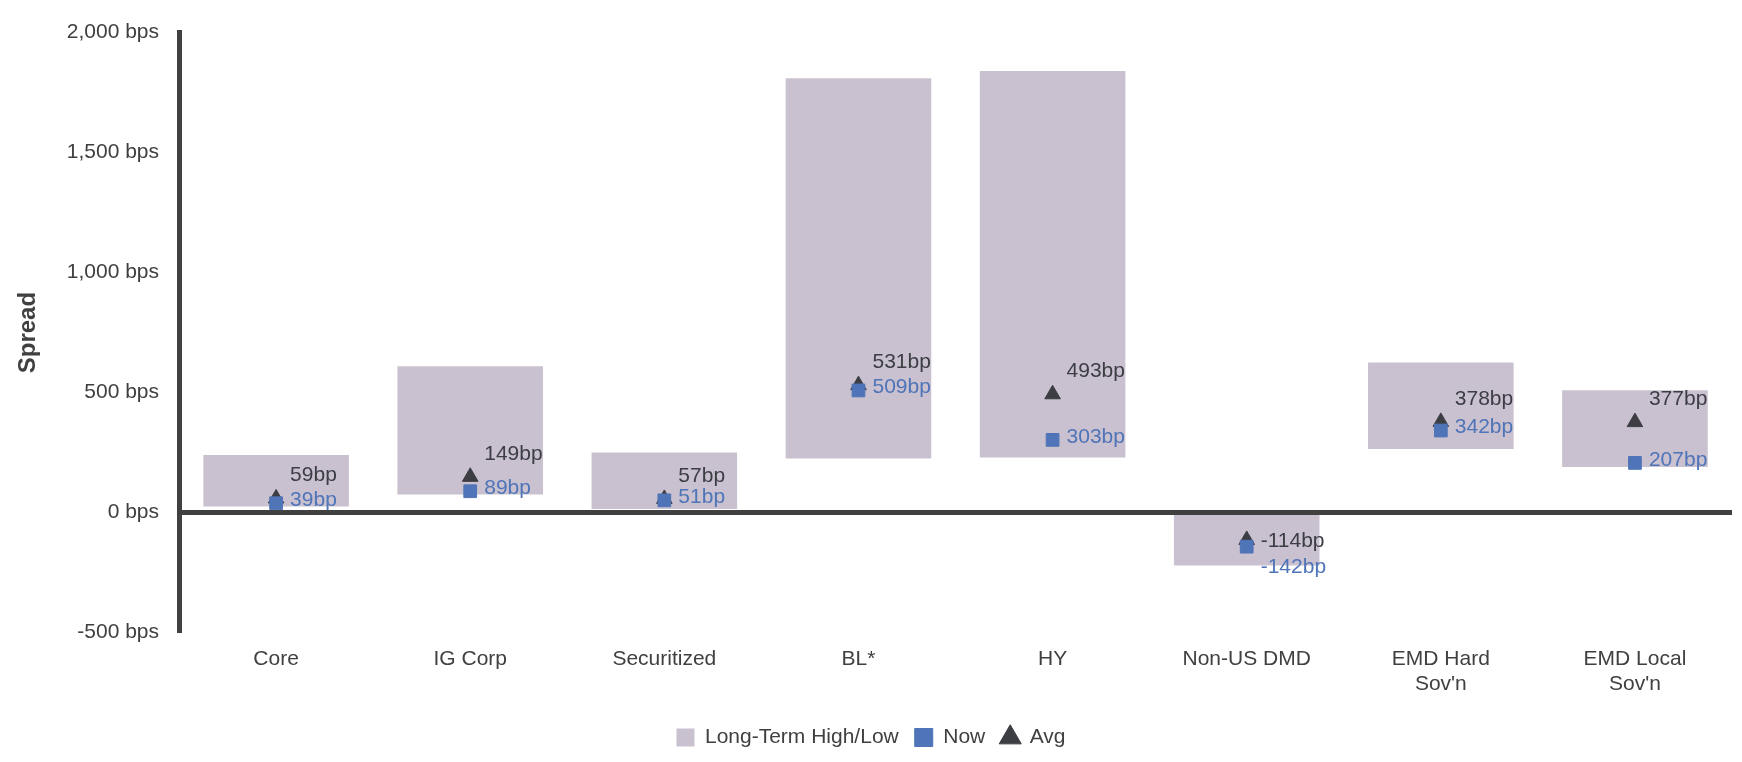 Image resolution: width=1742 pixels, height=762 pixels. I want to click on x-tick-label: HY, so click(1052, 657).